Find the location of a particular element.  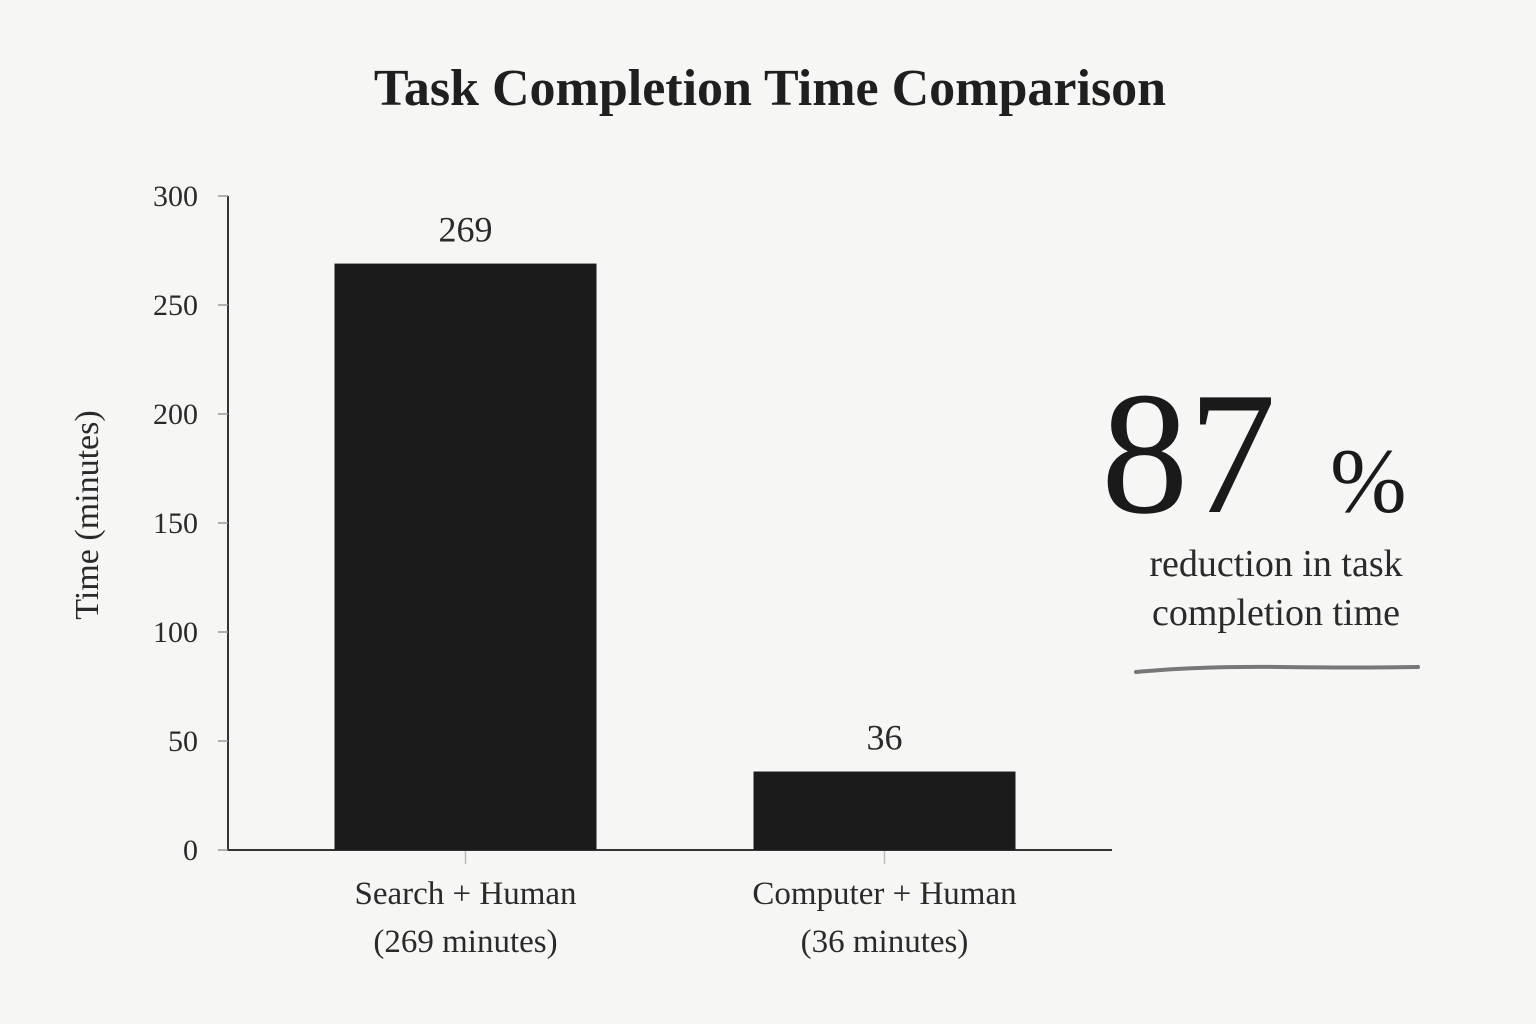

callout-underline is located at coordinates (1277, 669).